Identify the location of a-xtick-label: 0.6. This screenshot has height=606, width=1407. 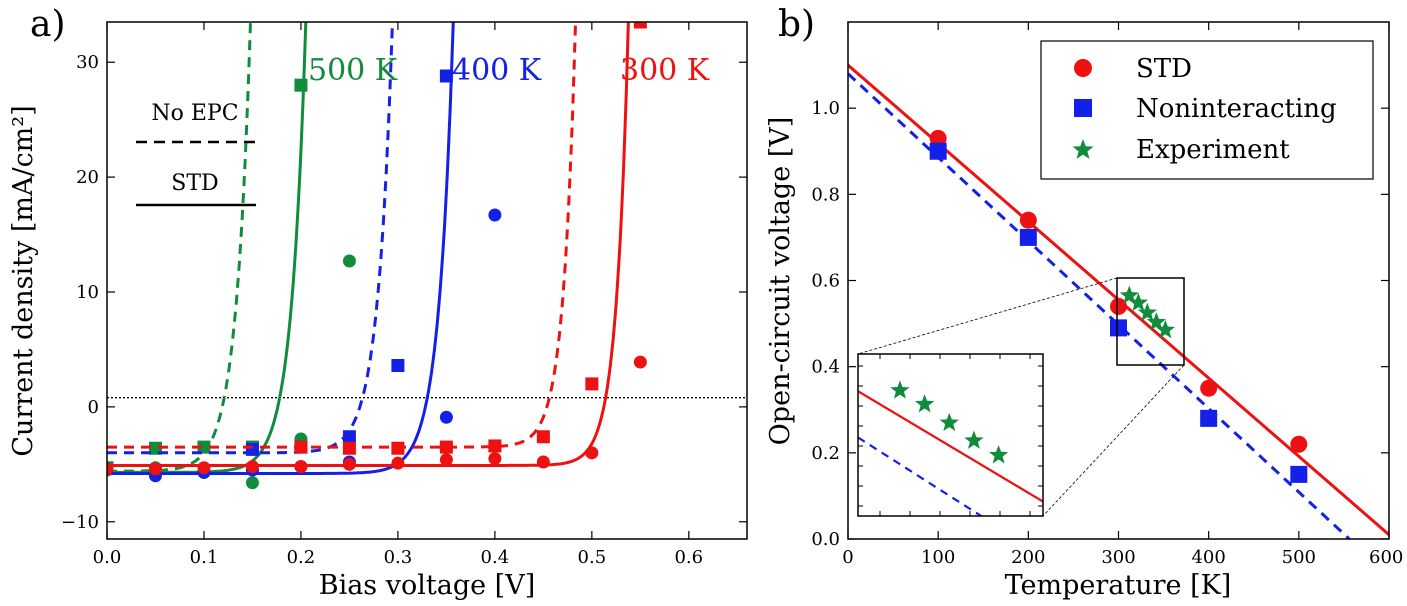
(688, 557).